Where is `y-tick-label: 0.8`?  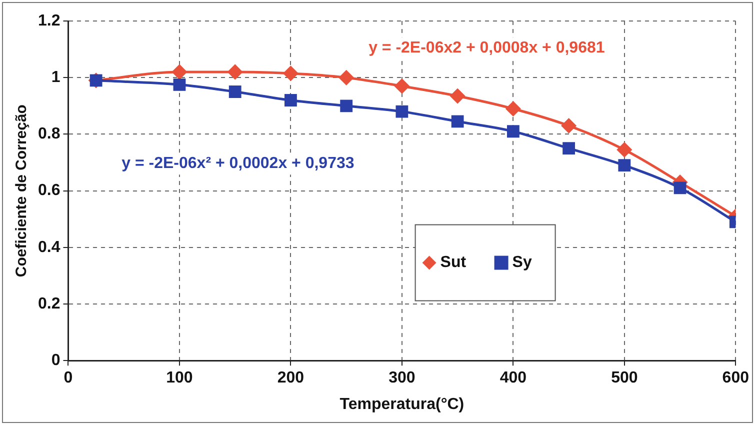
y-tick-label: 0.8 is located at coordinates (49, 134).